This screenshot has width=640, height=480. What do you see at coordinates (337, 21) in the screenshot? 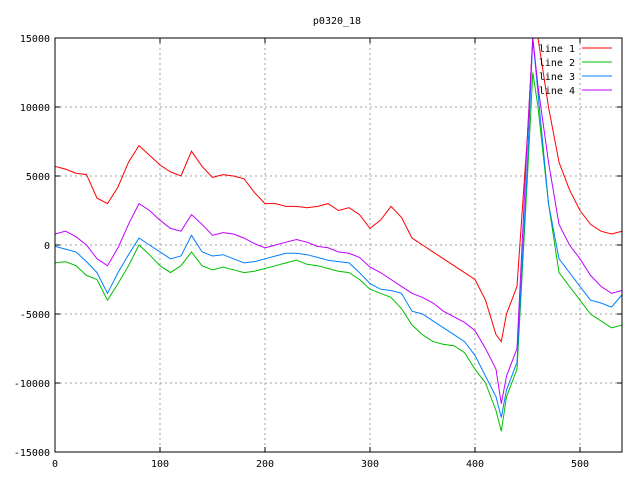
I see `chart-title: p0320_18` at bounding box center [337, 21].